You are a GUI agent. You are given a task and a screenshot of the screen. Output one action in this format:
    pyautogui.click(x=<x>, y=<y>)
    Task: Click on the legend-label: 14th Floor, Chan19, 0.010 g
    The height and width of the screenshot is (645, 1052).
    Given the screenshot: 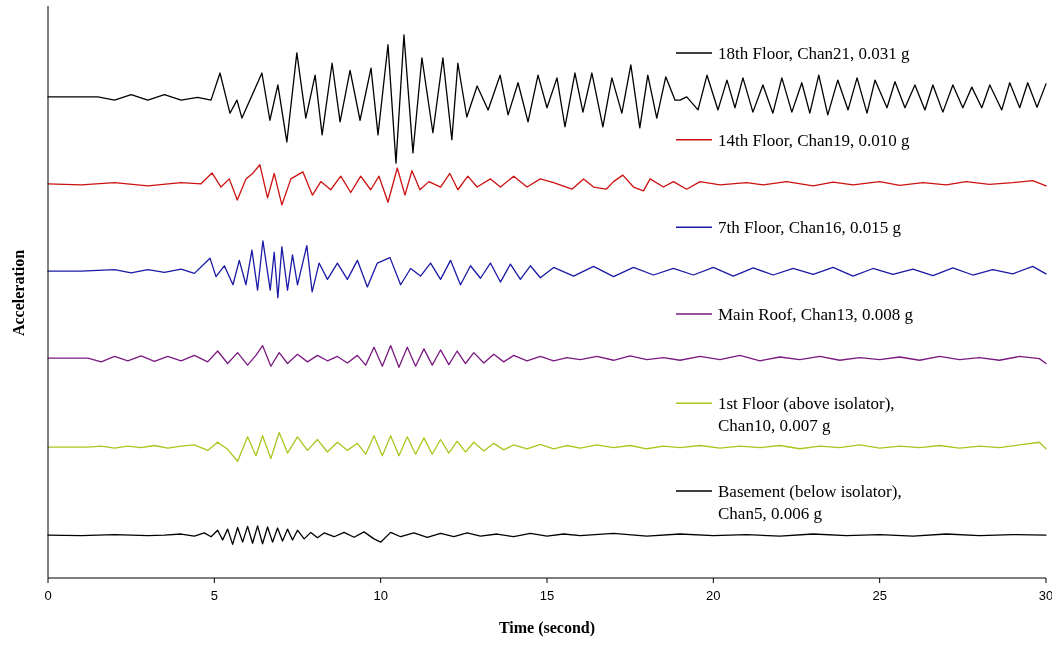 What is the action you would take?
    pyautogui.click(x=814, y=140)
    